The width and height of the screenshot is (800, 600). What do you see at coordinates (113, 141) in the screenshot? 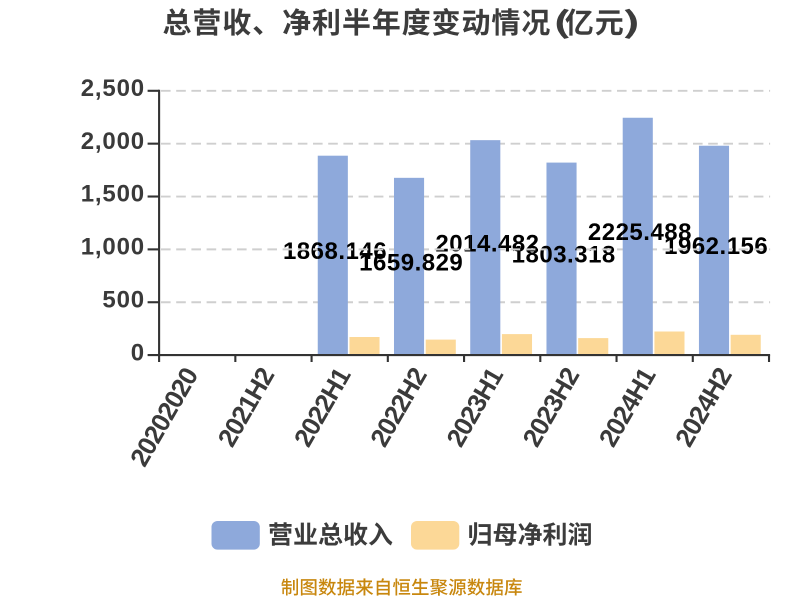
I see `svg-text: 2,000` at bounding box center [113, 141].